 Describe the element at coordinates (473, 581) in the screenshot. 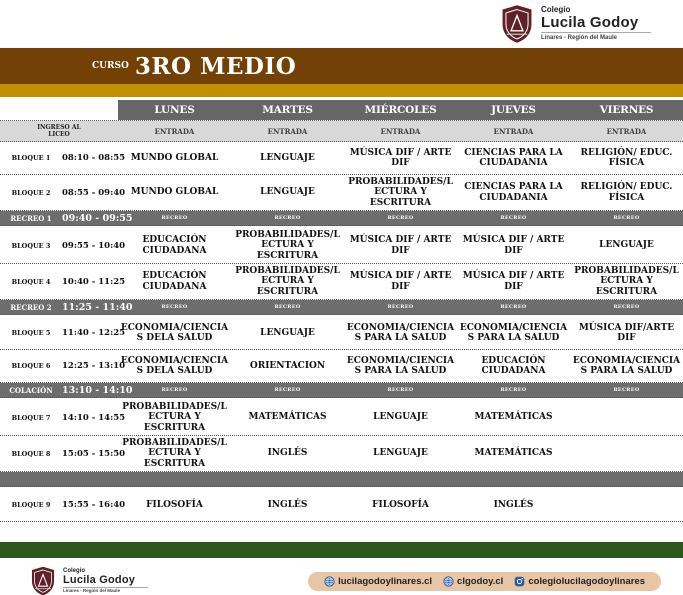

I see `website-link-2: clgodoy.cl` at that location.